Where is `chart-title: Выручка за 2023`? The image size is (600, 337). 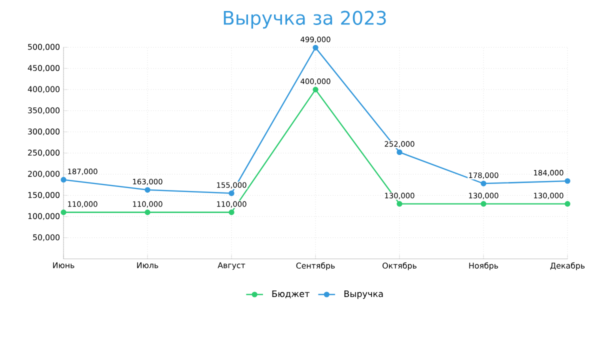 chart-title: Выручка за 2023 is located at coordinates (305, 19).